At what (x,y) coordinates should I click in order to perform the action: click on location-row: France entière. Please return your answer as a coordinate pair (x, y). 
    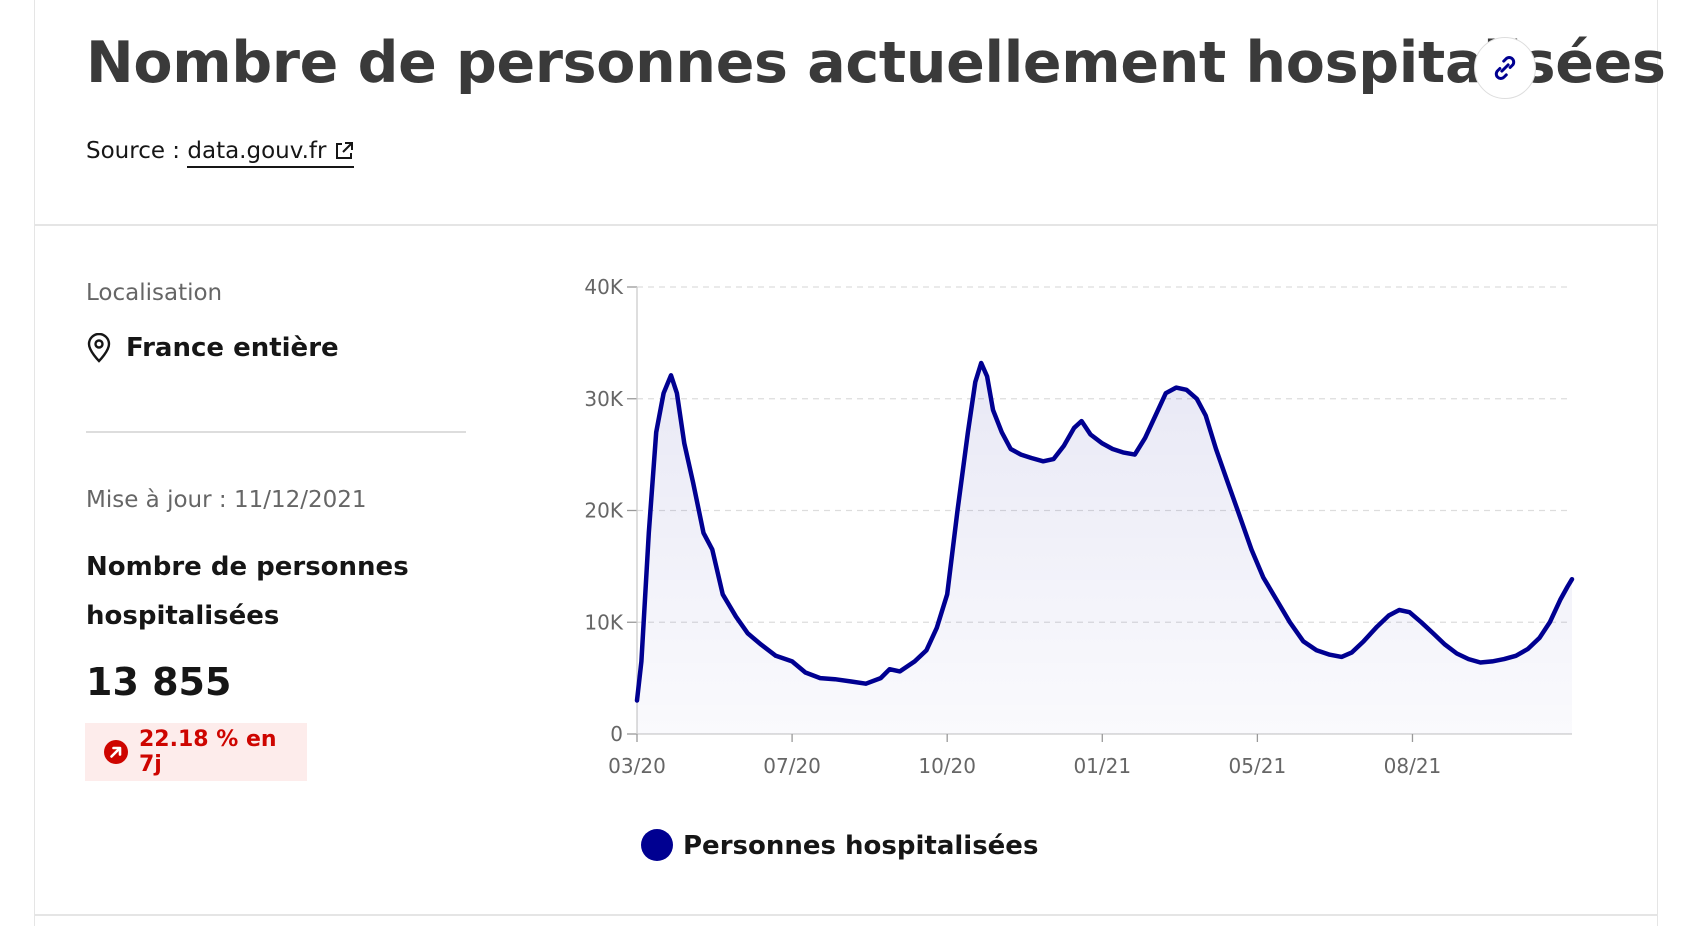
    Looking at the image, I should click on (212, 348).